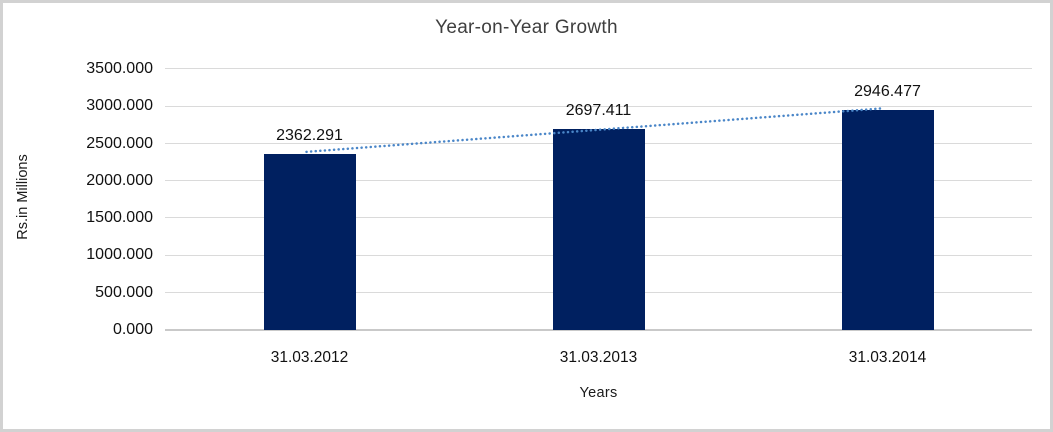  I want to click on x-category-label: 31.03.2012, so click(309, 357).